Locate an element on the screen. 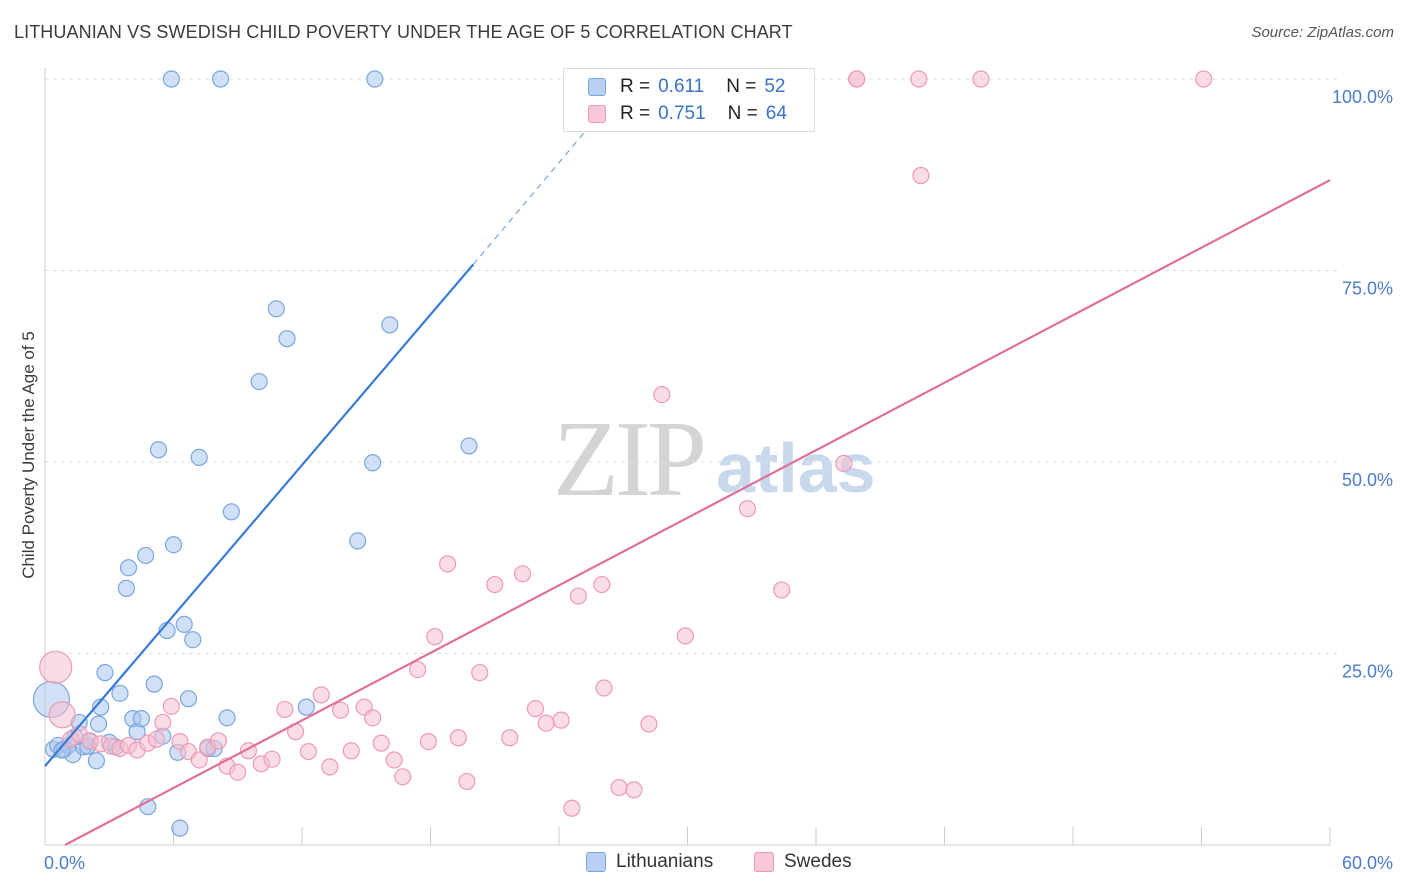 This screenshot has height=892, width=1406. series-legend: Lithuanians Swedes is located at coordinates (703, 865).